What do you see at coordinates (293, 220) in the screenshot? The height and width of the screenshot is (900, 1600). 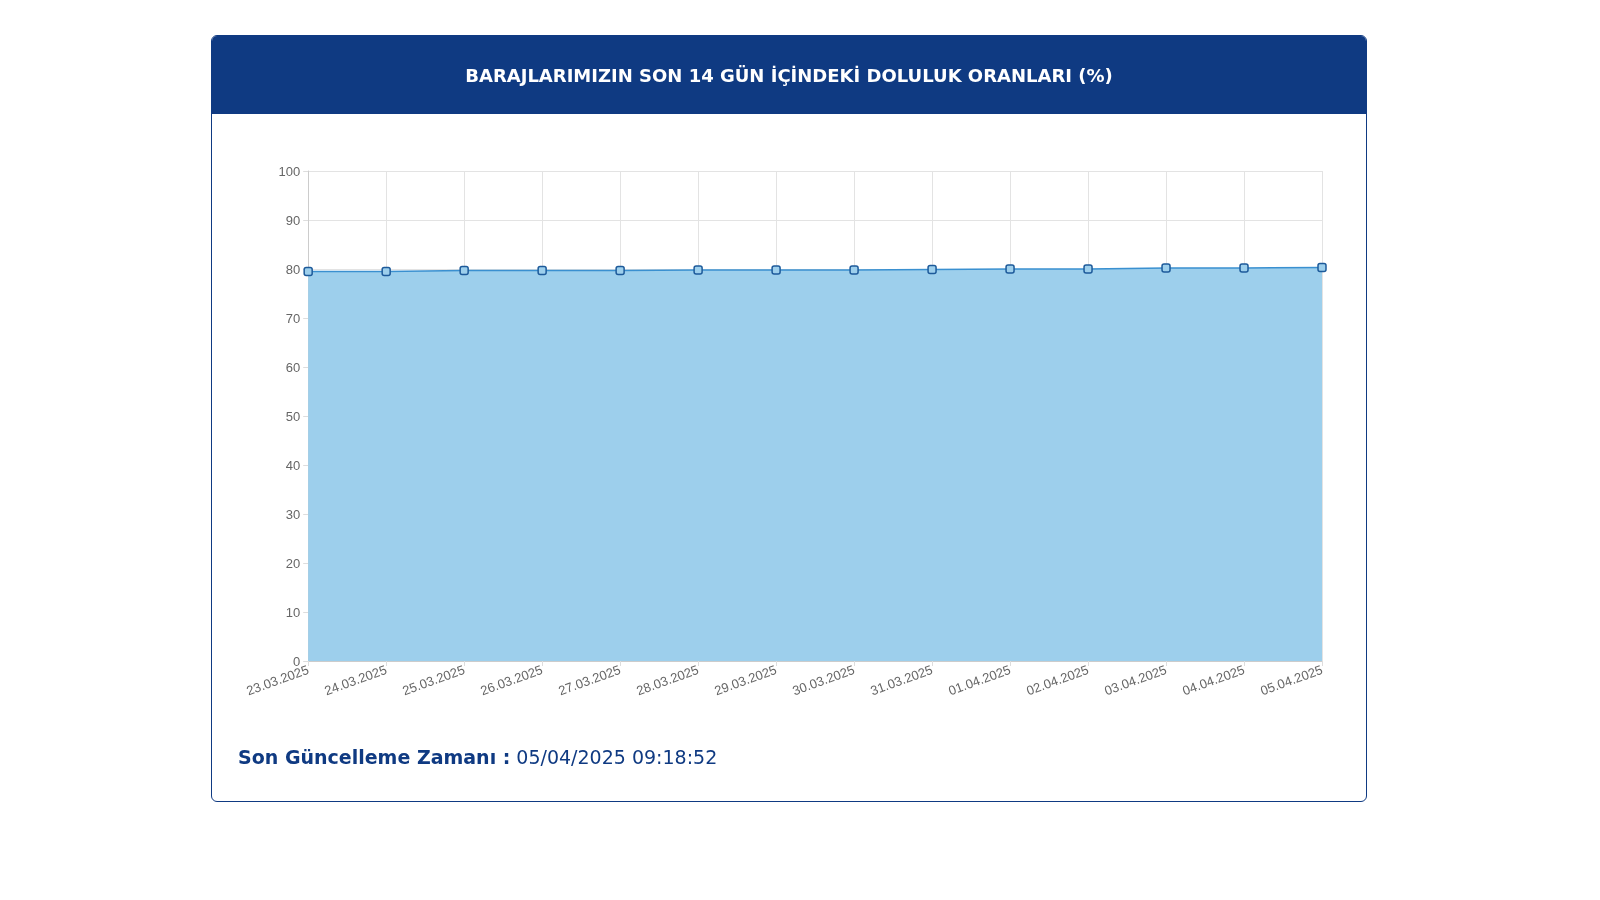 I see `y-tick-label: 90` at bounding box center [293, 220].